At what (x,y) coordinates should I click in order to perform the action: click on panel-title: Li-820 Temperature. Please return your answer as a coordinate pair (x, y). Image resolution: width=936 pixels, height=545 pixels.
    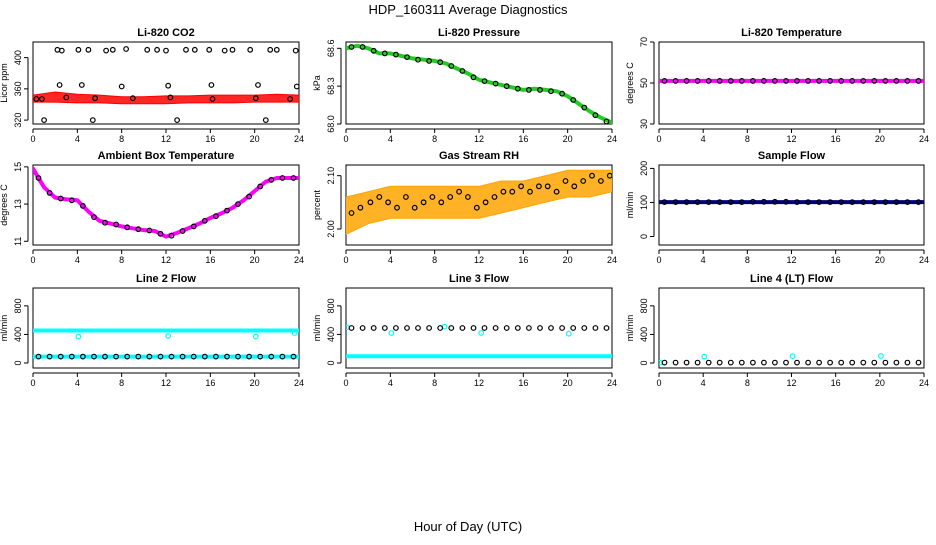
    Looking at the image, I should click on (791, 33).